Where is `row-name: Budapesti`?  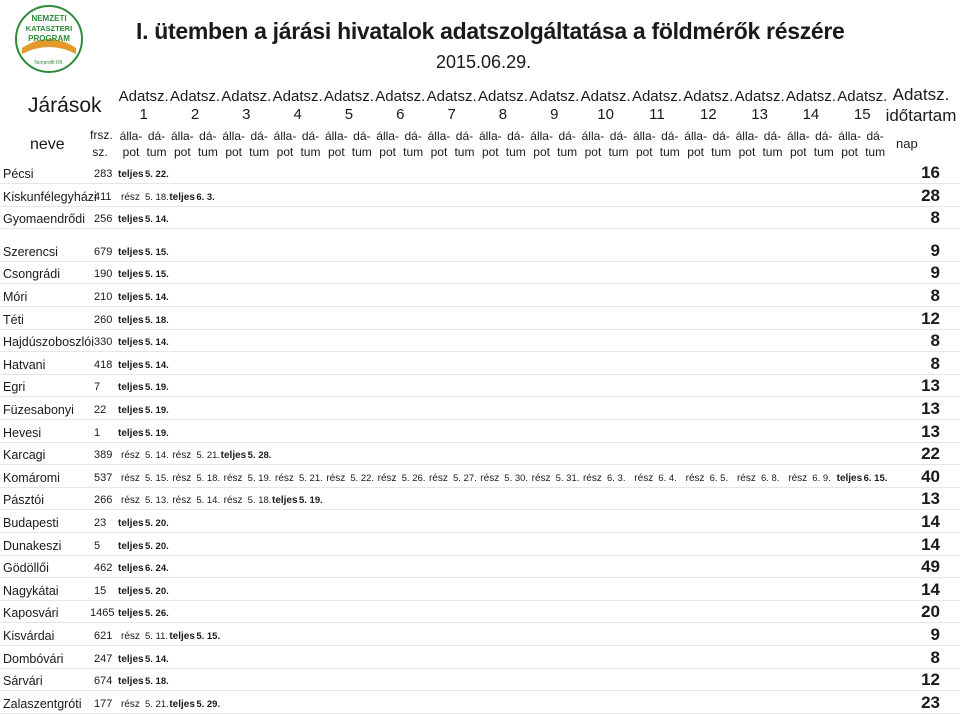 row-name: Budapesti is located at coordinates (31, 523).